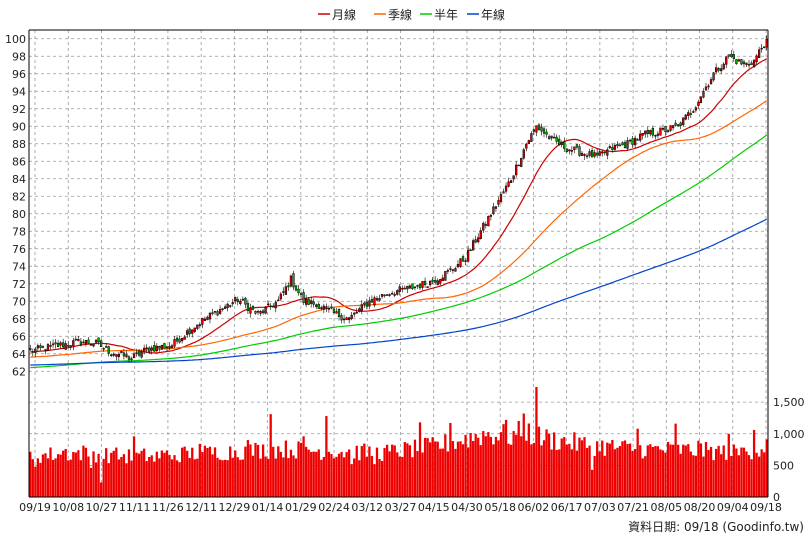 The height and width of the screenshot is (540, 808). I want to click on price-tick-label: 62, so click(19, 371).